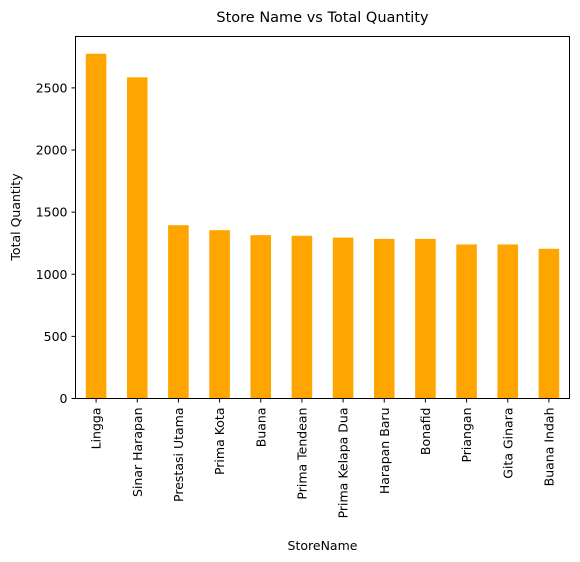 This screenshot has width=580, height=562. What do you see at coordinates (549, 323) in the screenshot?
I see `bar-buana-indah` at bounding box center [549, 323].